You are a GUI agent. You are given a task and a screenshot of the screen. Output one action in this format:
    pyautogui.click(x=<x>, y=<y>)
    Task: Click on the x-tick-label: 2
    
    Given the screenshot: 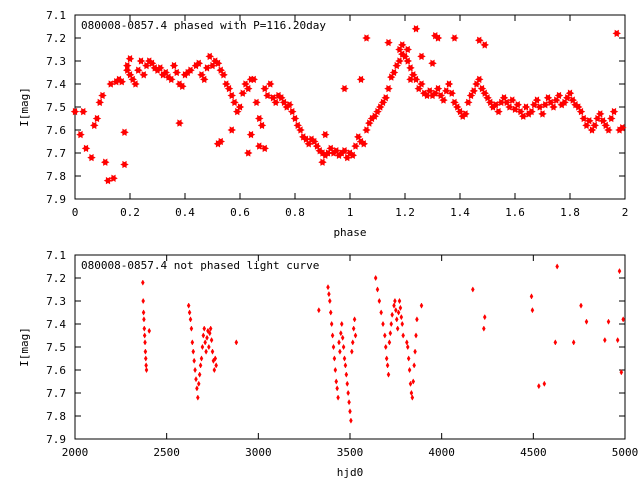 What is the action you would take?
    pyautogui.click(x=625, y=212)
    